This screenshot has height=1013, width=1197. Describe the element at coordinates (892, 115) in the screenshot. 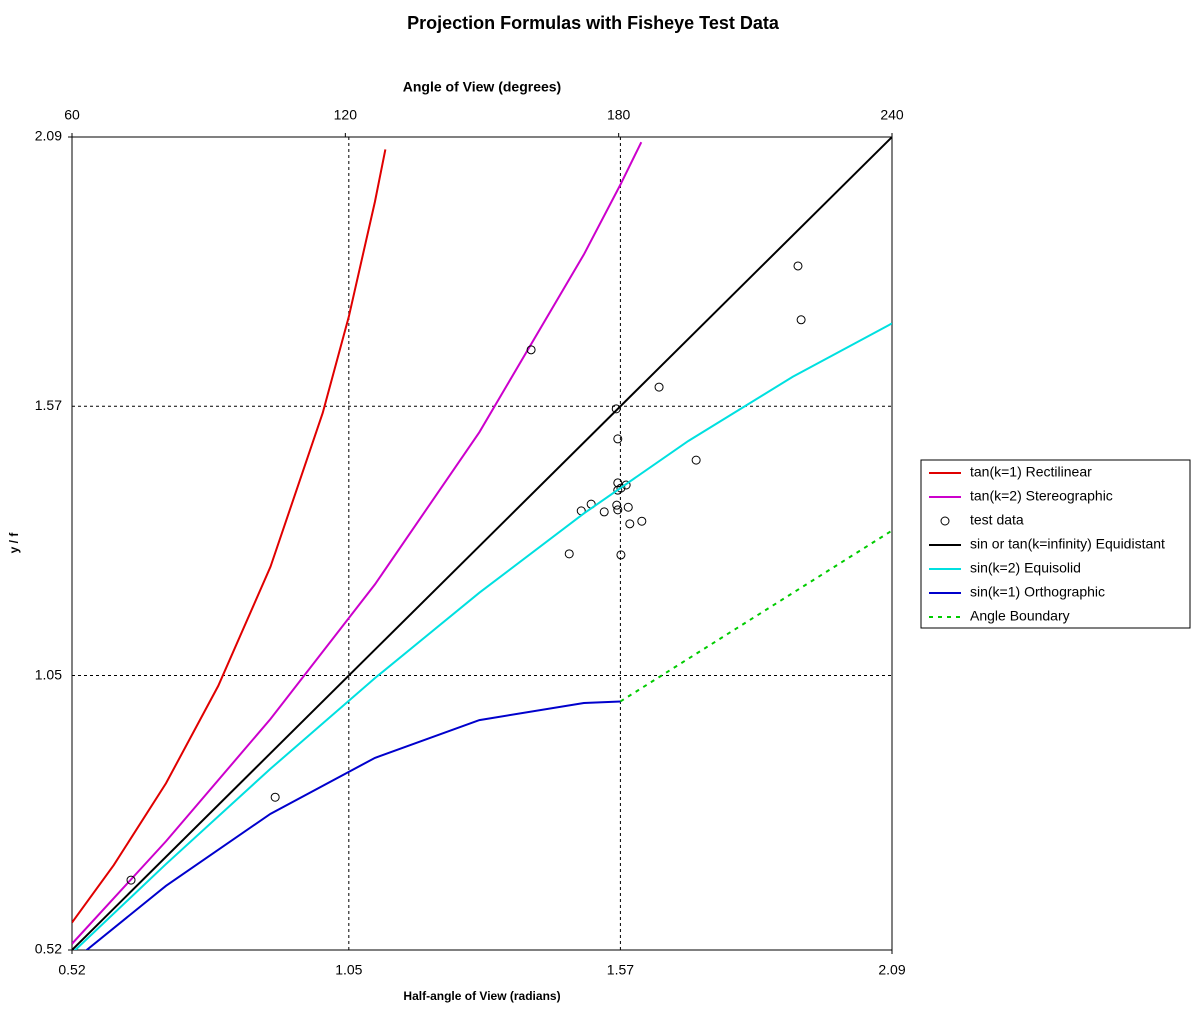

I see `x2-tick-label: 240` at that location.